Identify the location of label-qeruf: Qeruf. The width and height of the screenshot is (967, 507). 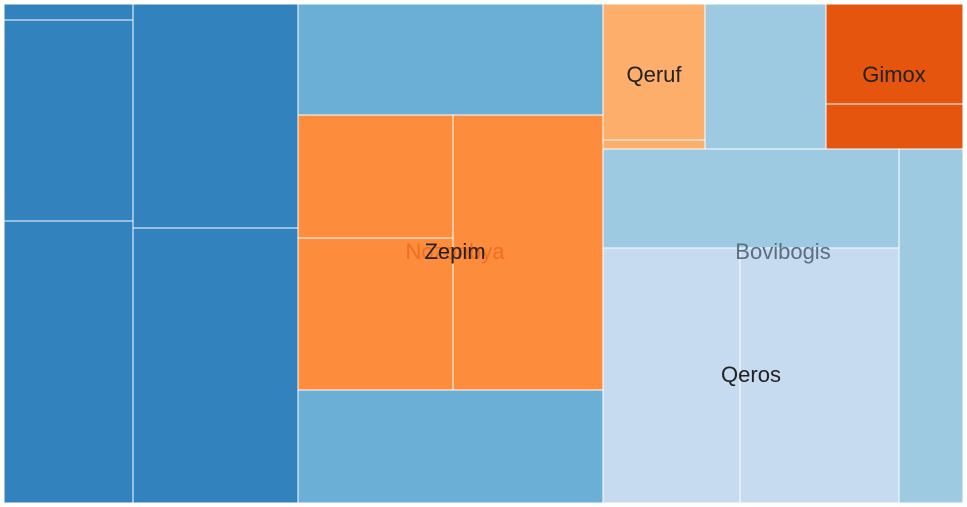
(654, 74).